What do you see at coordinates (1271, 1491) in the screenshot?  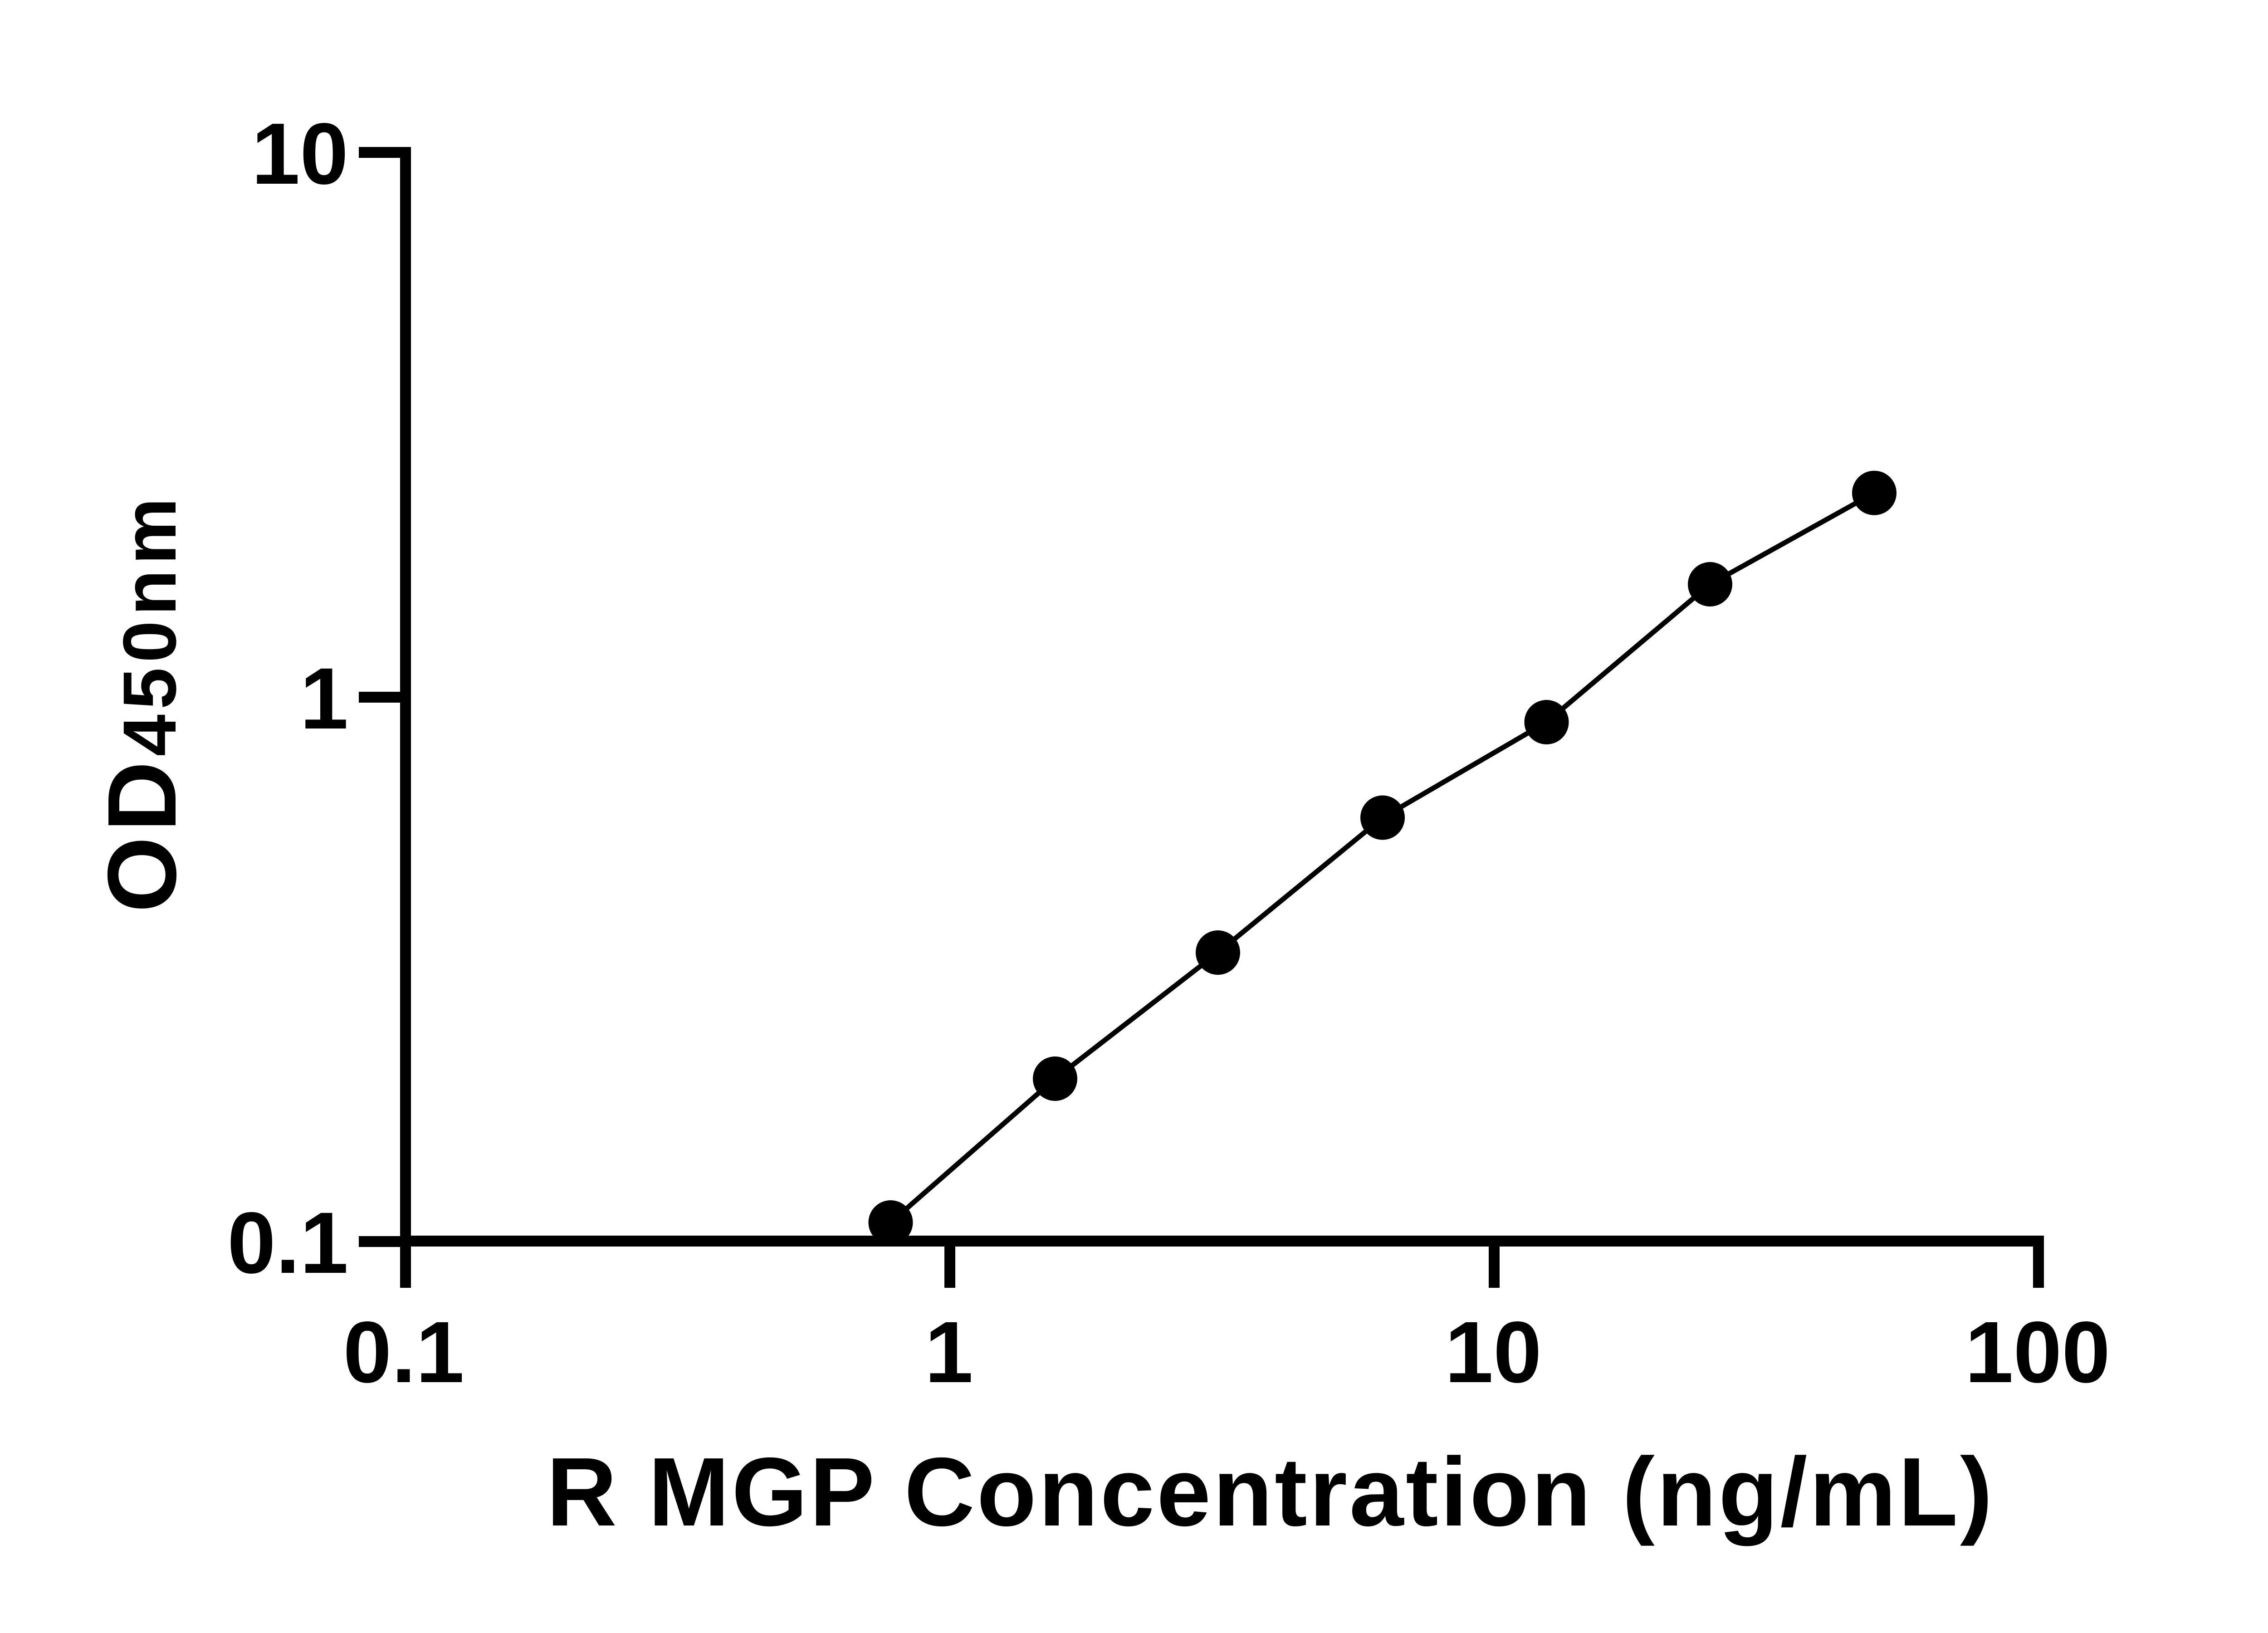 I see `svg-text: R MGP Concentration (ng/mL)` at bounding box center [1271, 1491].